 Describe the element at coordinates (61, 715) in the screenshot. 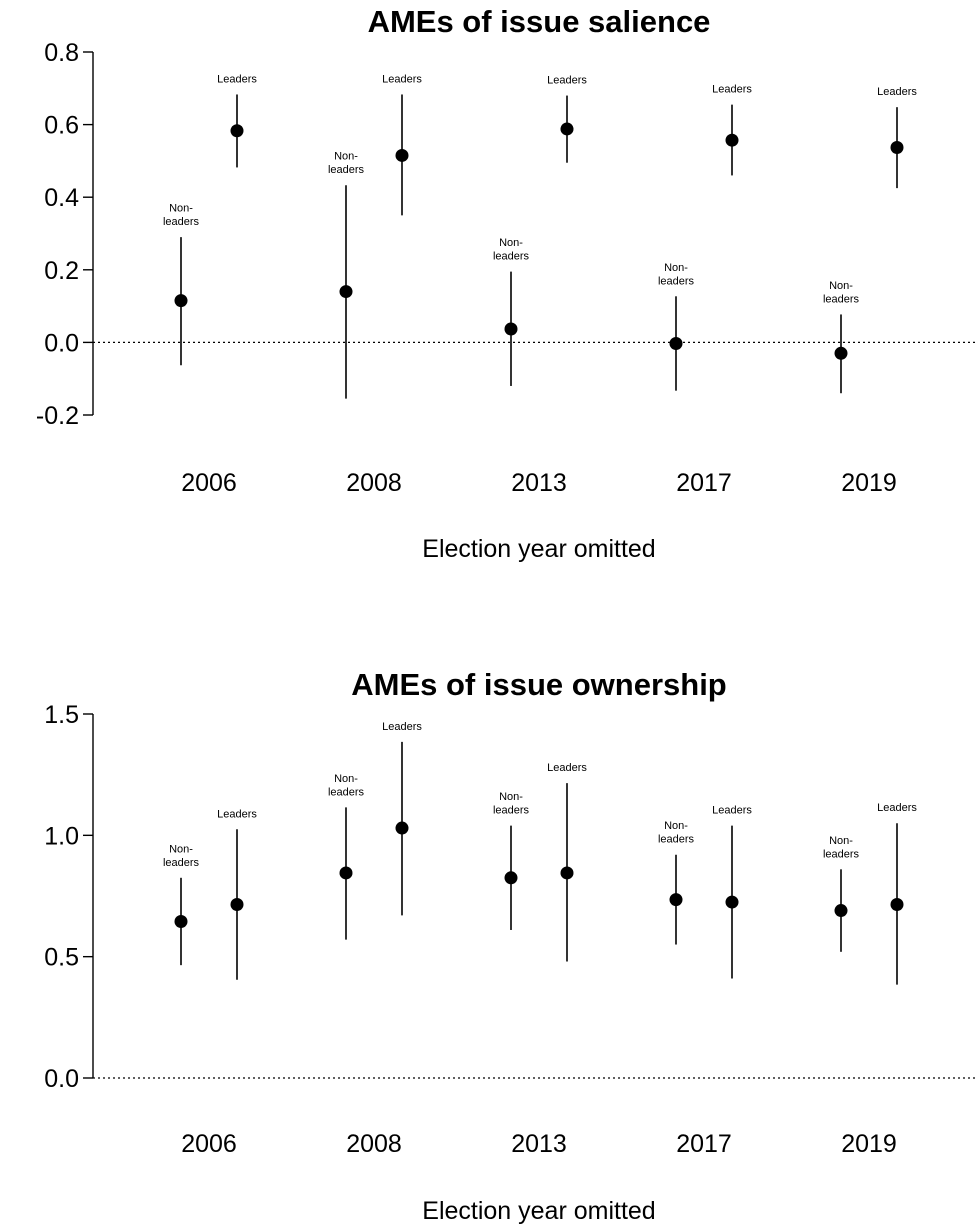

I see `y-tick-label: 1.5` at that location.